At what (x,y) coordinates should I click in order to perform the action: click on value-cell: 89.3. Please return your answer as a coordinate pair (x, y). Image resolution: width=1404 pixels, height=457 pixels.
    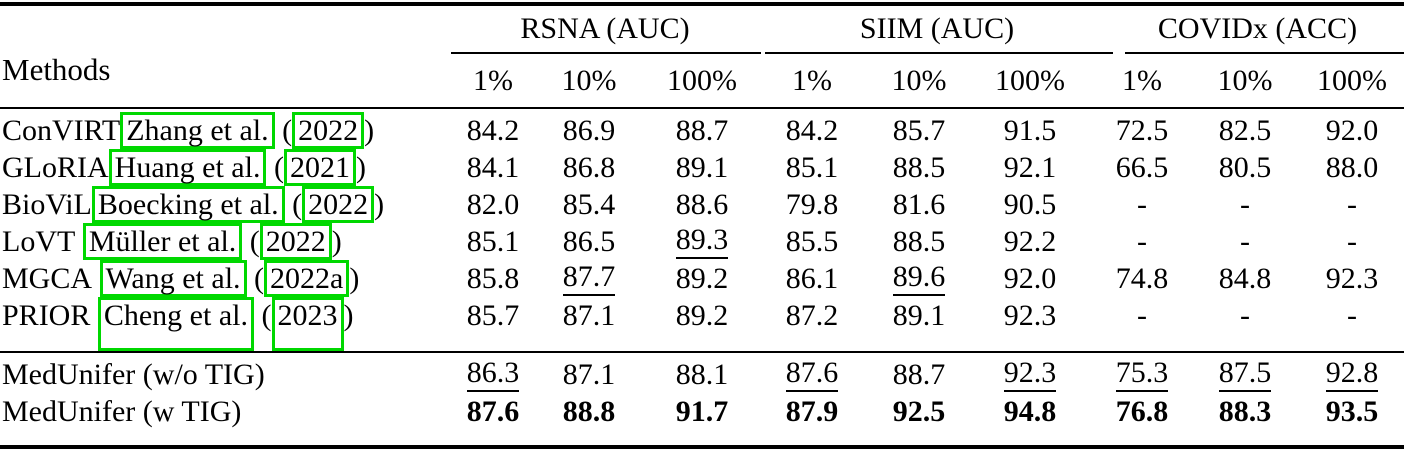
    Looking at the image, I should click on (702, 241).